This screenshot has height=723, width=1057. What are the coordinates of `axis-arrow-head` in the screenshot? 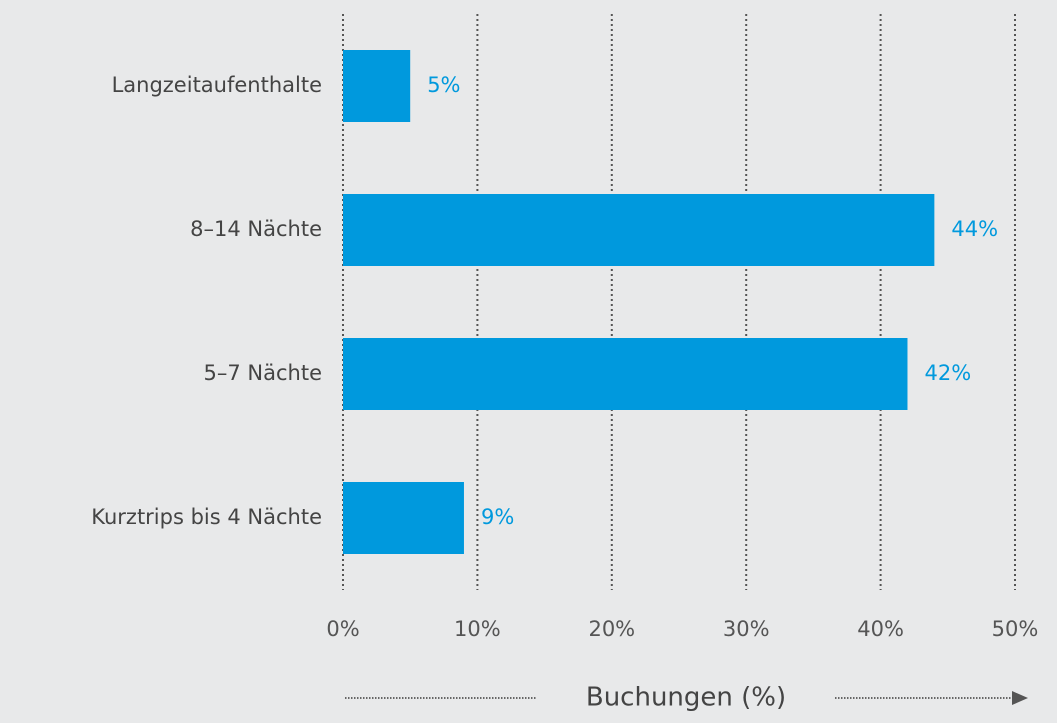 It's located at (1020, 698).